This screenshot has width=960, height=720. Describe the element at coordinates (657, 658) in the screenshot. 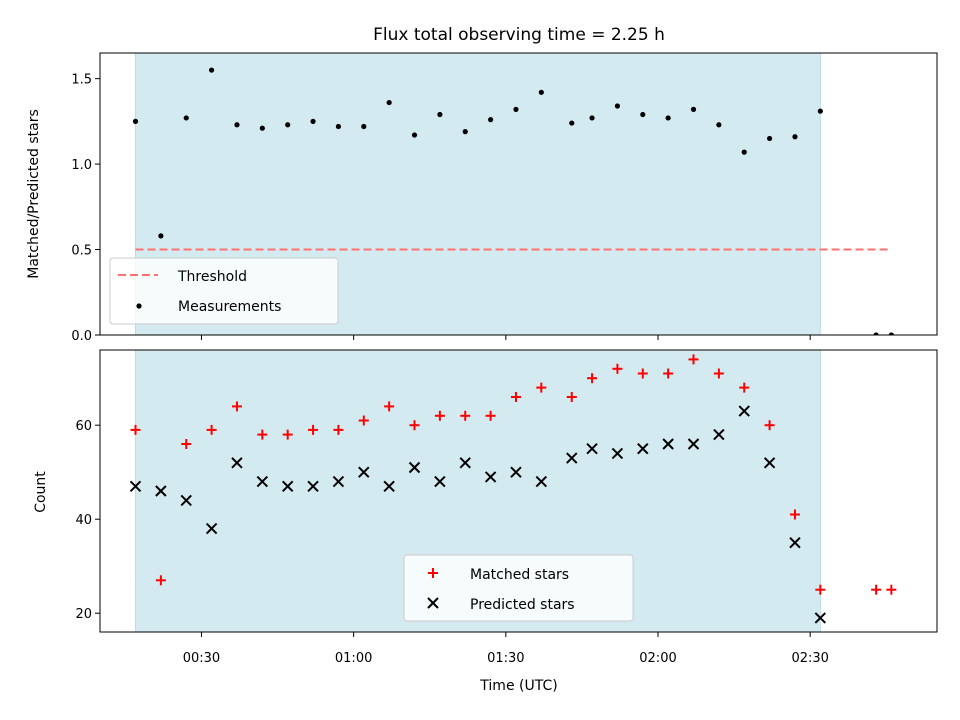

I see `x-tick-label: 02:00` at that location.